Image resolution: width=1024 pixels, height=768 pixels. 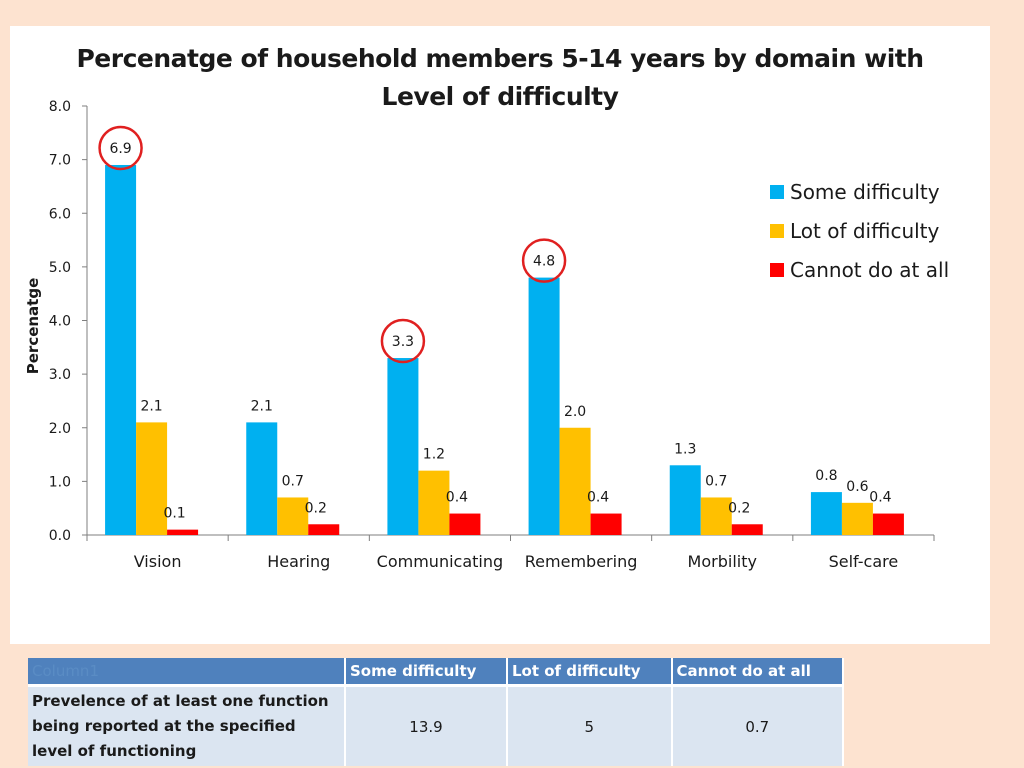 What do you see at coordinates (575, 412) in the screenshot?
I see `data-label: 2.0` at bounding box center [575, 412].